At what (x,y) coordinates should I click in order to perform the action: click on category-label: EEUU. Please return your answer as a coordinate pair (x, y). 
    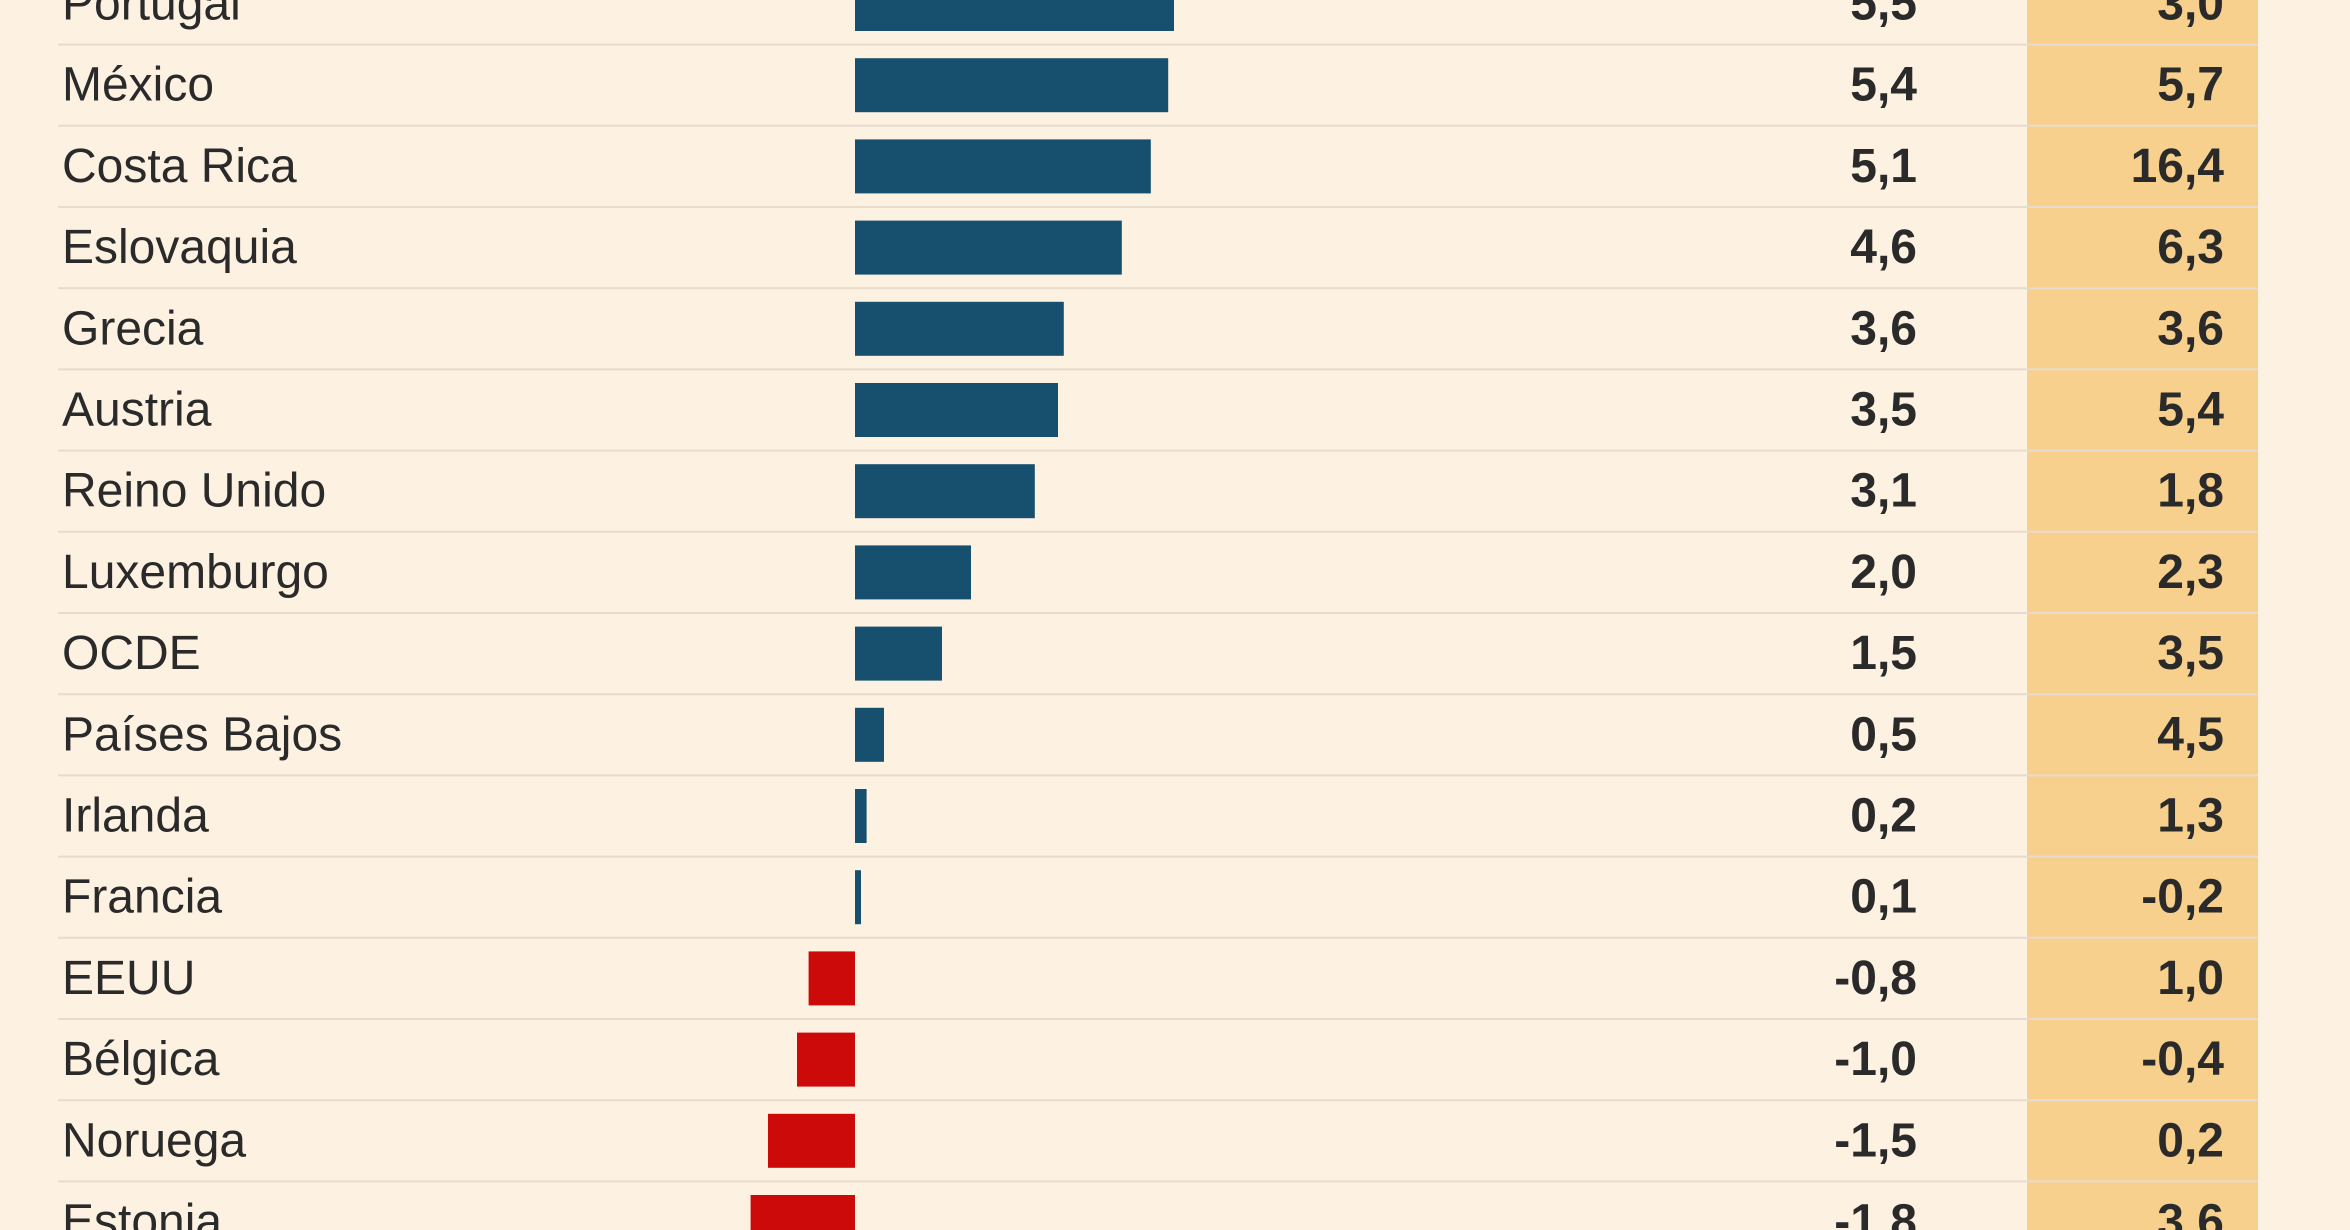
    Looking at the image, I should click on (128, 978).